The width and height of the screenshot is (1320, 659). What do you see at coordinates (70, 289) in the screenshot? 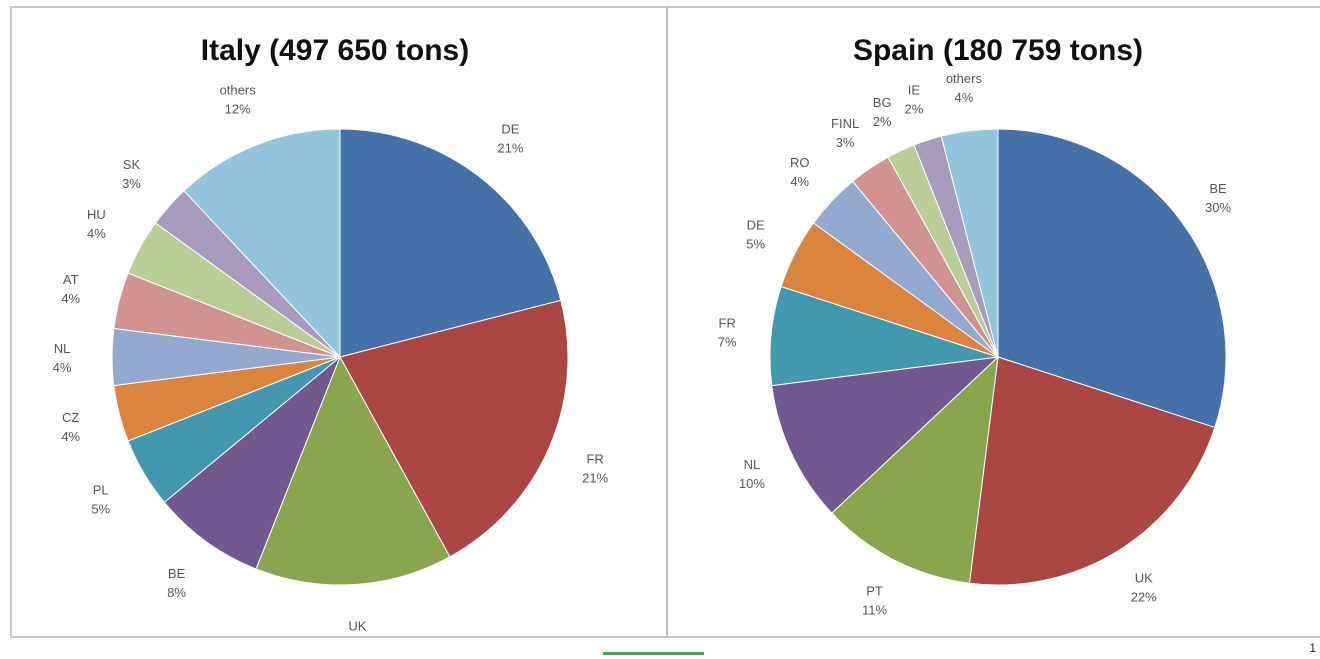
I see `italy-label-at: AT 4%` at bounding box center [70, 289].